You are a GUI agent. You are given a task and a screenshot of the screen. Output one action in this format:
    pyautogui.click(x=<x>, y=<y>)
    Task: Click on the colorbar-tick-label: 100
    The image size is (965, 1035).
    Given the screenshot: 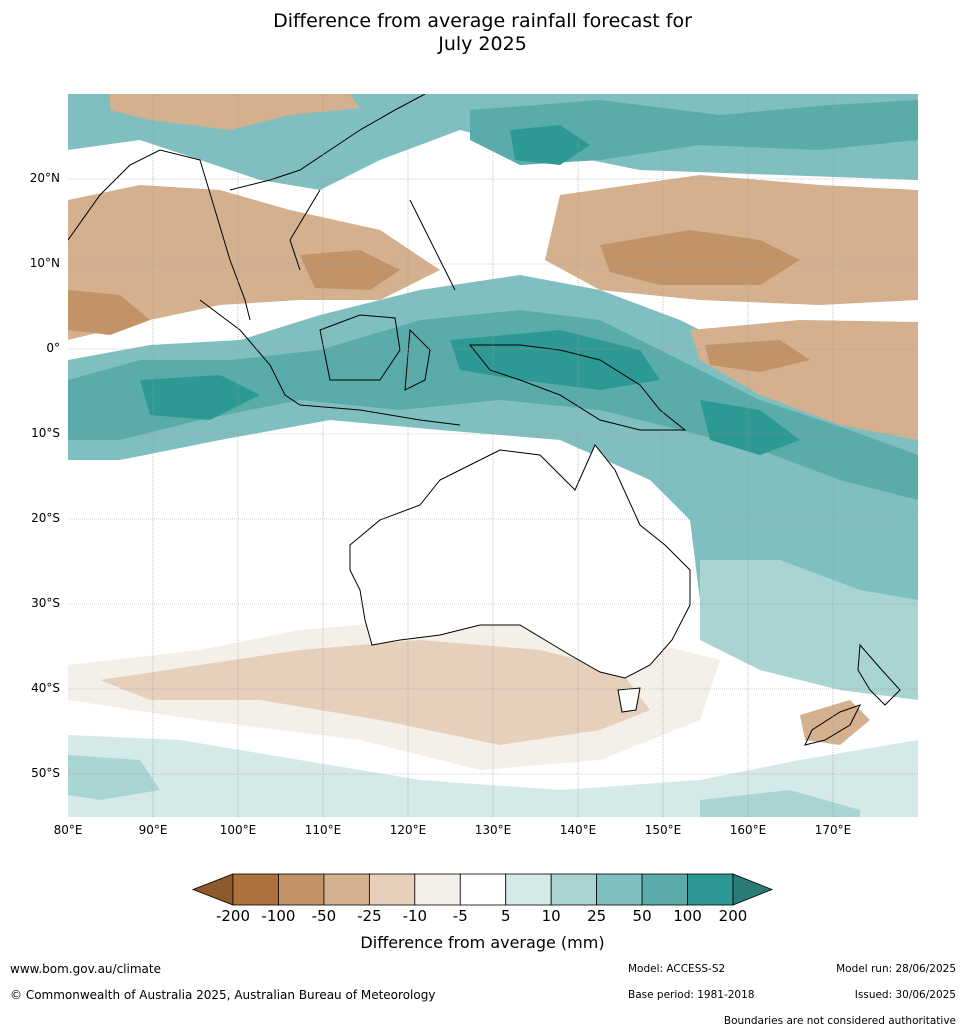 What is the action you would take?
    pyautogui.click(x=687, y=916)
    